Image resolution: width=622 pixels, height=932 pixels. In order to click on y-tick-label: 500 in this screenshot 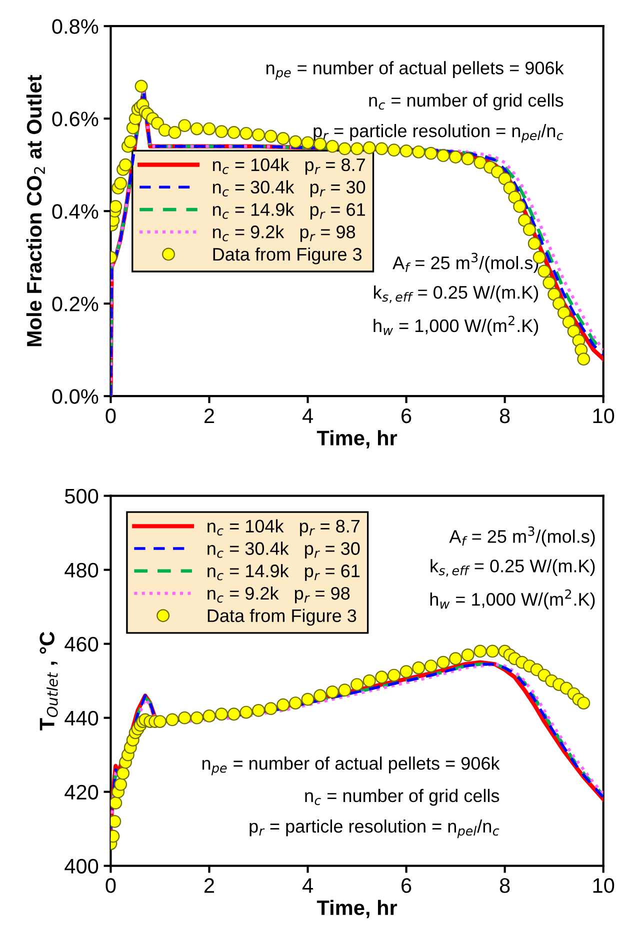, I will do `click(81, 496)`.